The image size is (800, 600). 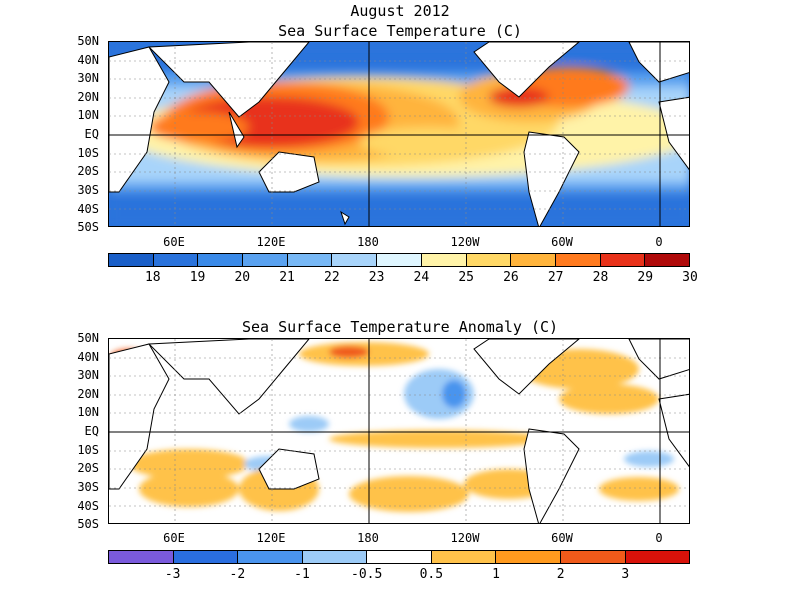 What do you see at coordinates (172, 574) in the screenshot?
I see `colorbar-label: -3` at bounding box center [172, 574].